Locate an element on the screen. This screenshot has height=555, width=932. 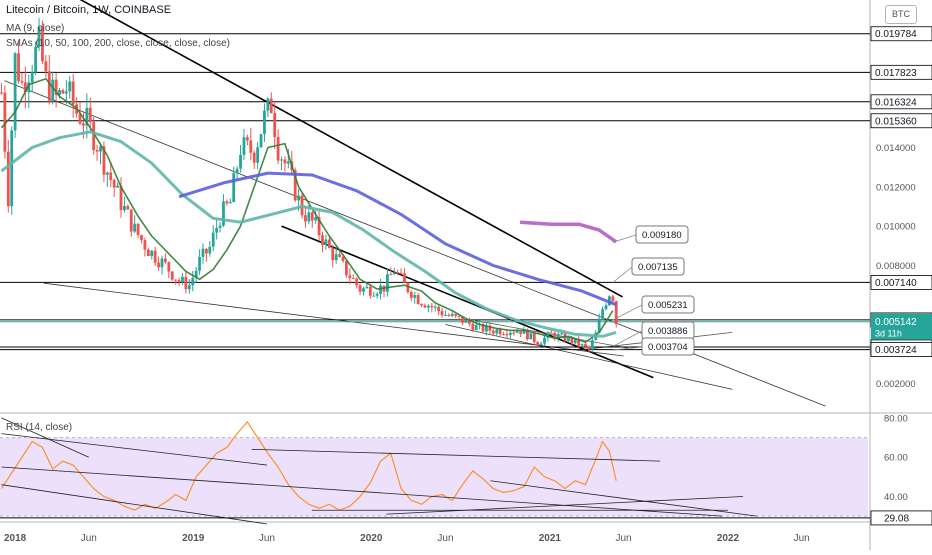
level-label: 0.015360 is located at coordinates (896, 121).